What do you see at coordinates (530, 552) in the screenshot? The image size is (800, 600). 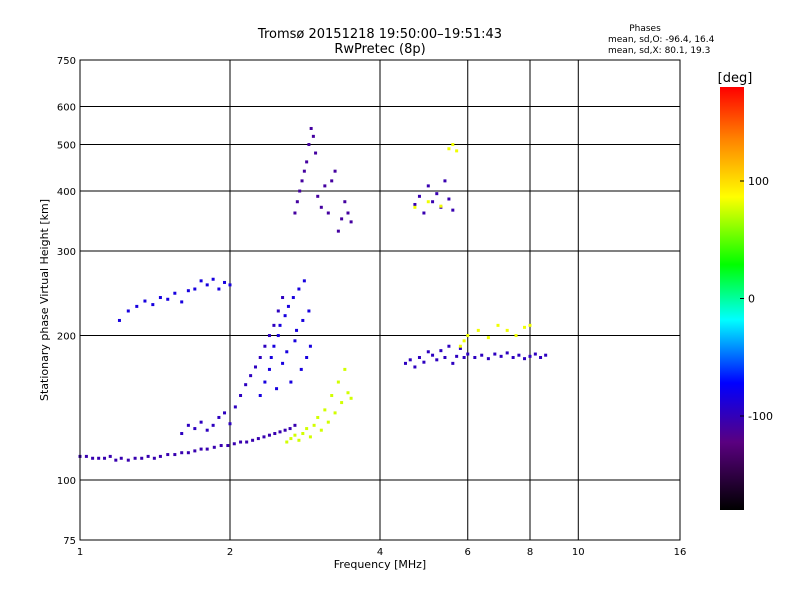 I see `x-tick-label: 8` at bounding box center [530, 552].